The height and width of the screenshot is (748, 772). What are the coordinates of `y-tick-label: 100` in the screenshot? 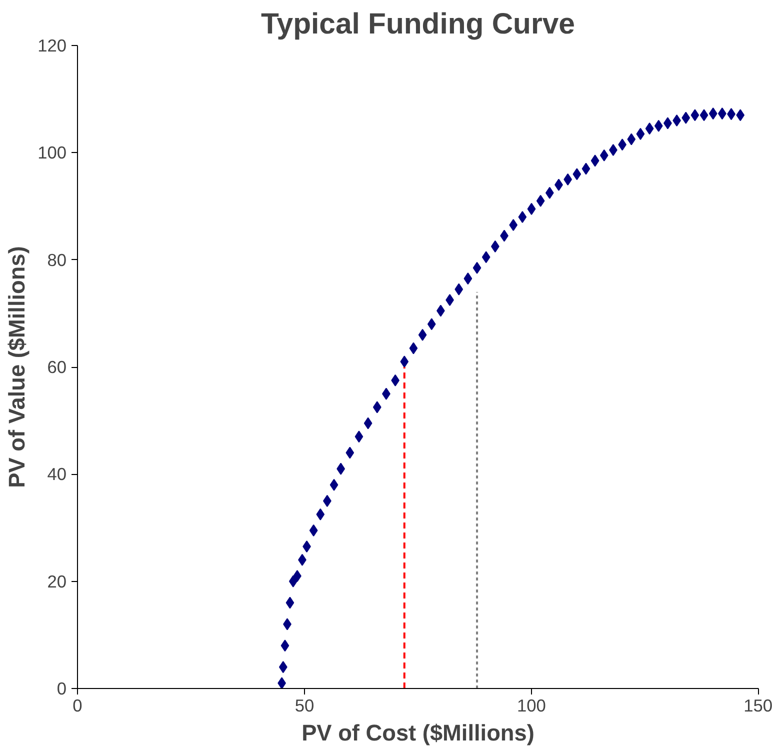 It's located at (52, 152).